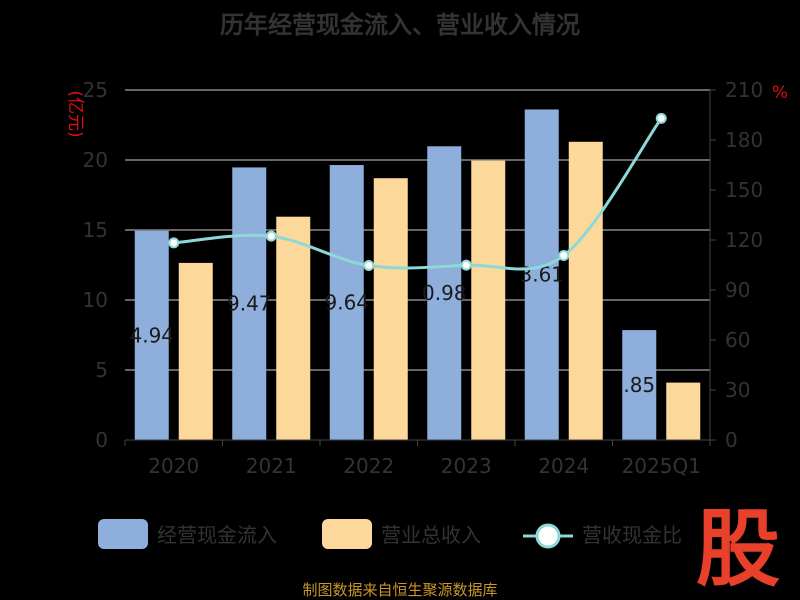  Describe the element at coordinates (661, 466) in the screenshot. I see `x-tick-label: 2025Q1` at that location.